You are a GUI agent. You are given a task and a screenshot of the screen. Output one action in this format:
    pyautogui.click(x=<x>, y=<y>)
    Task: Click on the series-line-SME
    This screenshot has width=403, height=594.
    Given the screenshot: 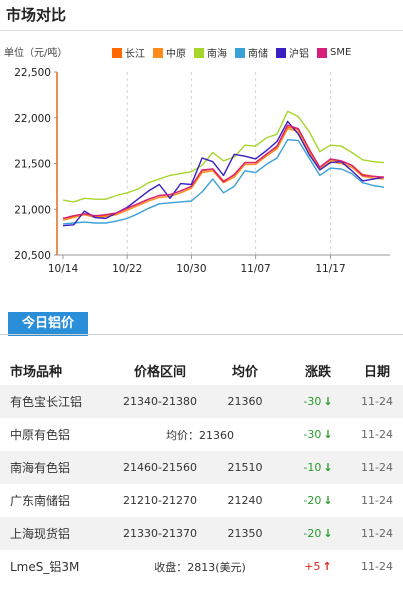 What is the action you would take?
    pyautogui.click(x=223, y=172)
    